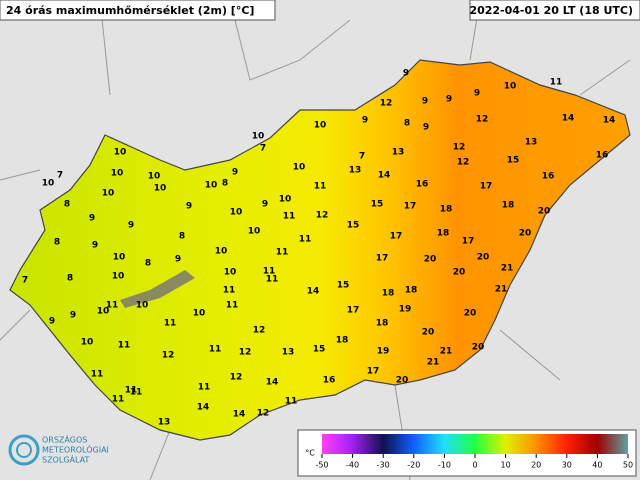 The image size is (640, 480). What do you see at coordinates (352, 465) in the screenshot?
I see `colorbar-tick-label: -40` at bounding box center [352, 465].